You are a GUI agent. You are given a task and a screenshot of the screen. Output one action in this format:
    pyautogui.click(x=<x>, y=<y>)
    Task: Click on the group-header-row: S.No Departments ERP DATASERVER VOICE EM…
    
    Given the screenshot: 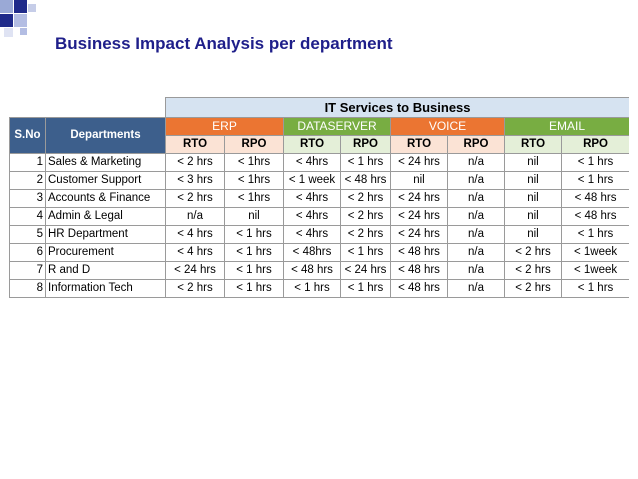 What is the action you would take?
    pyautogui.click(x=319, y=135)
    